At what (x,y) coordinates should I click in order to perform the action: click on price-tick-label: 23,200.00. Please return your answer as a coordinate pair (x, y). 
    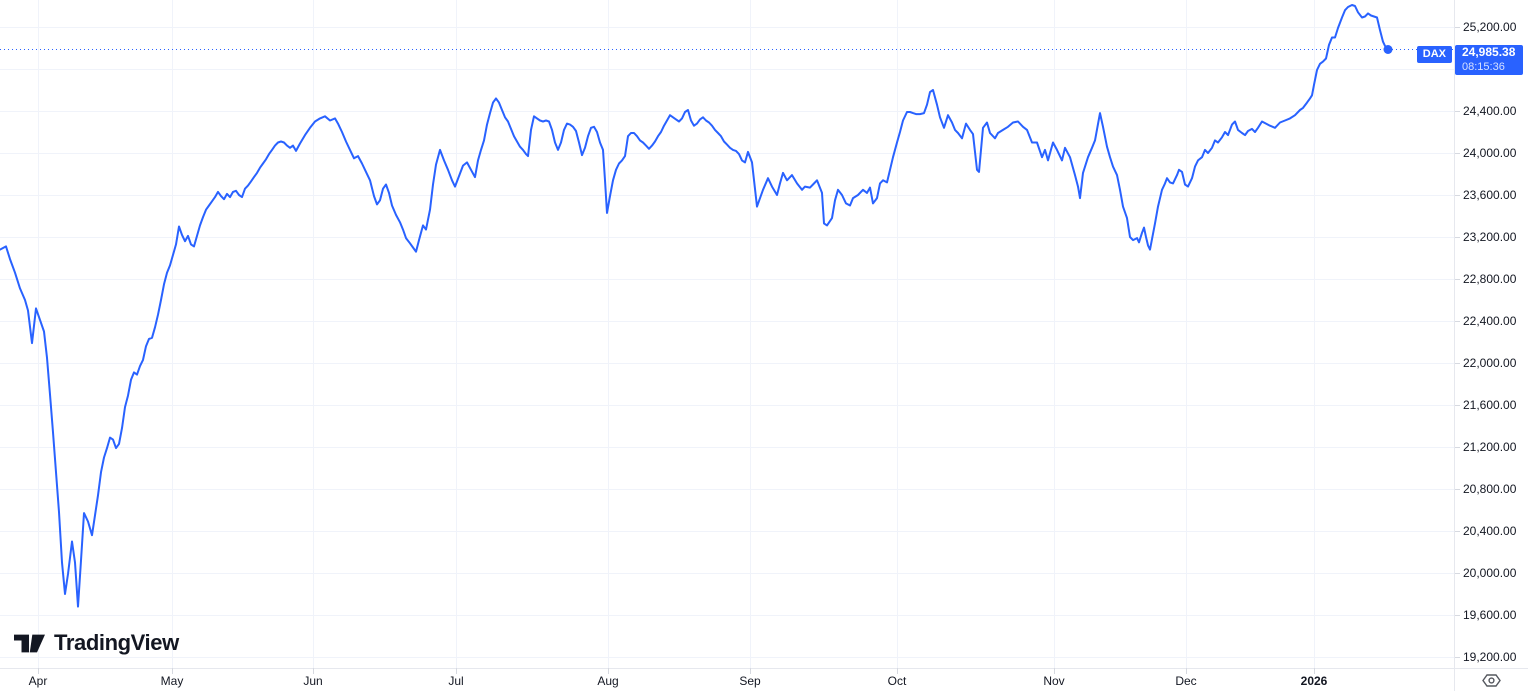
    Looking at the image, I should click on (1490, 237).